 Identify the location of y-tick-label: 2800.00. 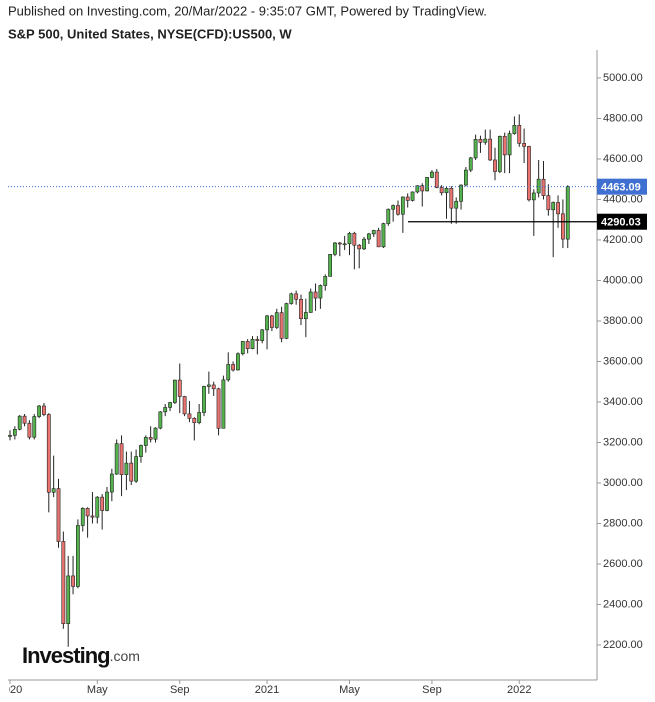
(623, 523).